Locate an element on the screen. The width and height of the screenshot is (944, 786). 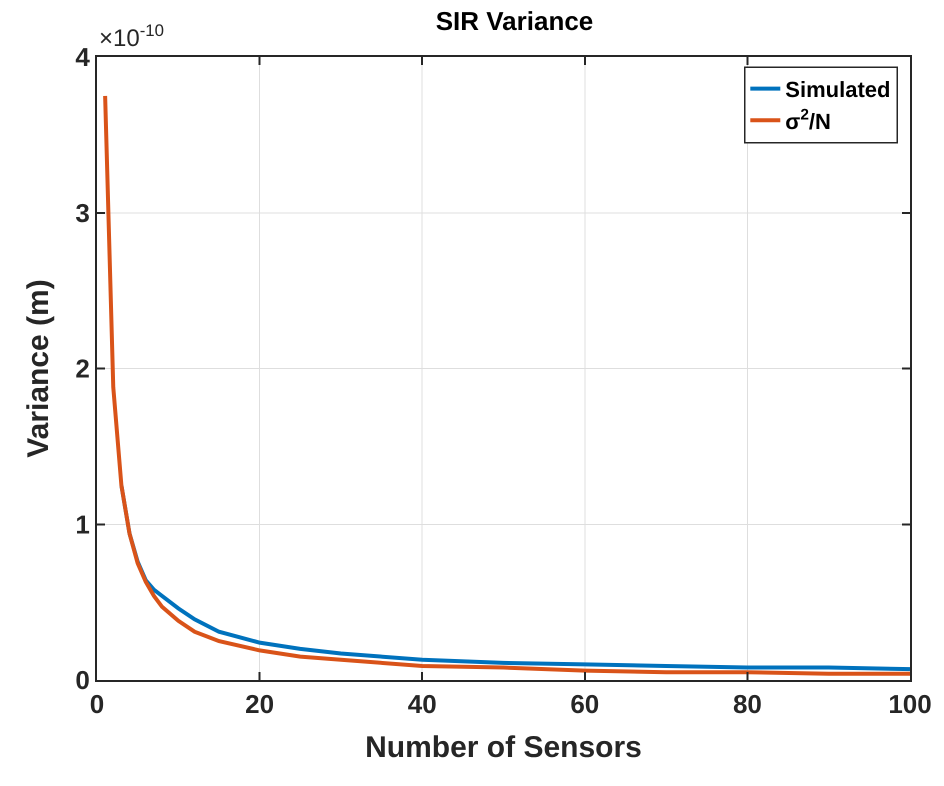
x-tick-label: 40 is located at coordinates (422, 704).